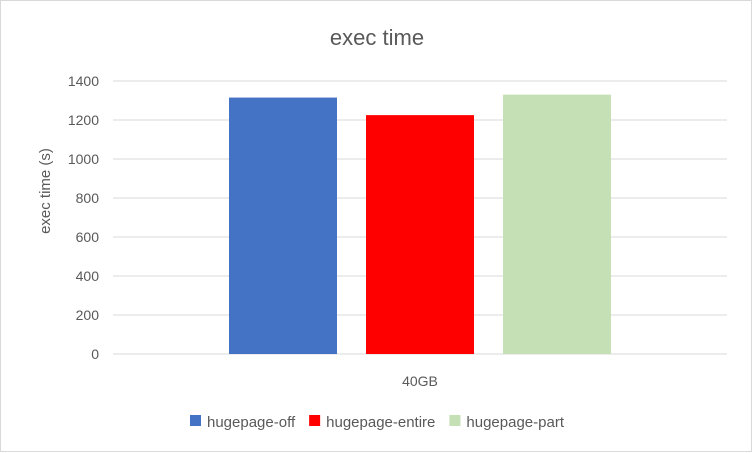  What do you see at coordinates (88, 237) in the screenshot?
I see `y-tick-label: 600` at bounding box center [88, 237].